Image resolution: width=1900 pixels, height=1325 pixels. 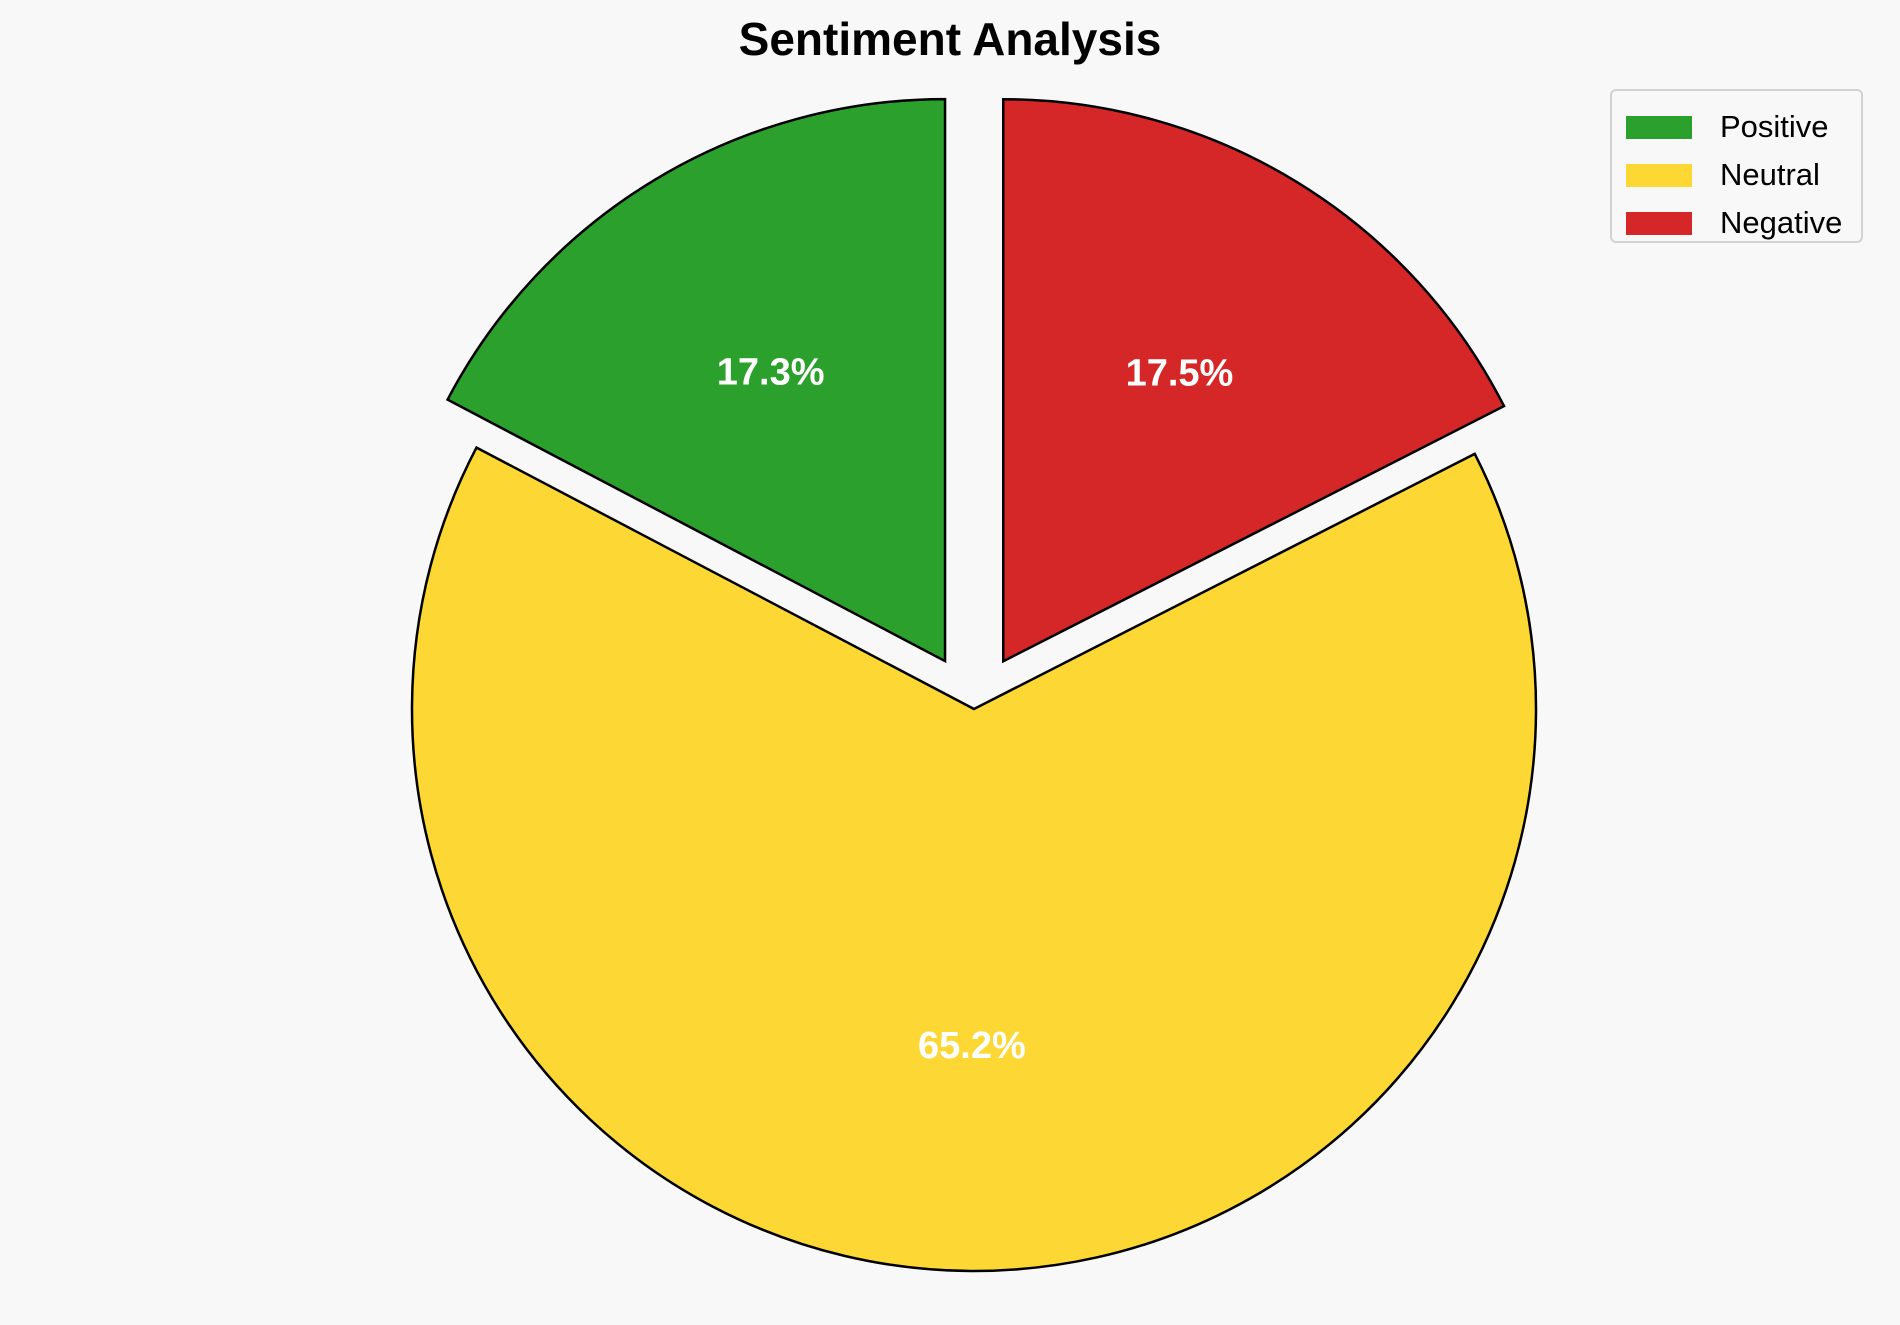 What do you see at coordinates (1254, 381) in the screenshot?
I see `pie-slice-negative` at bounding box center [1254, 381].